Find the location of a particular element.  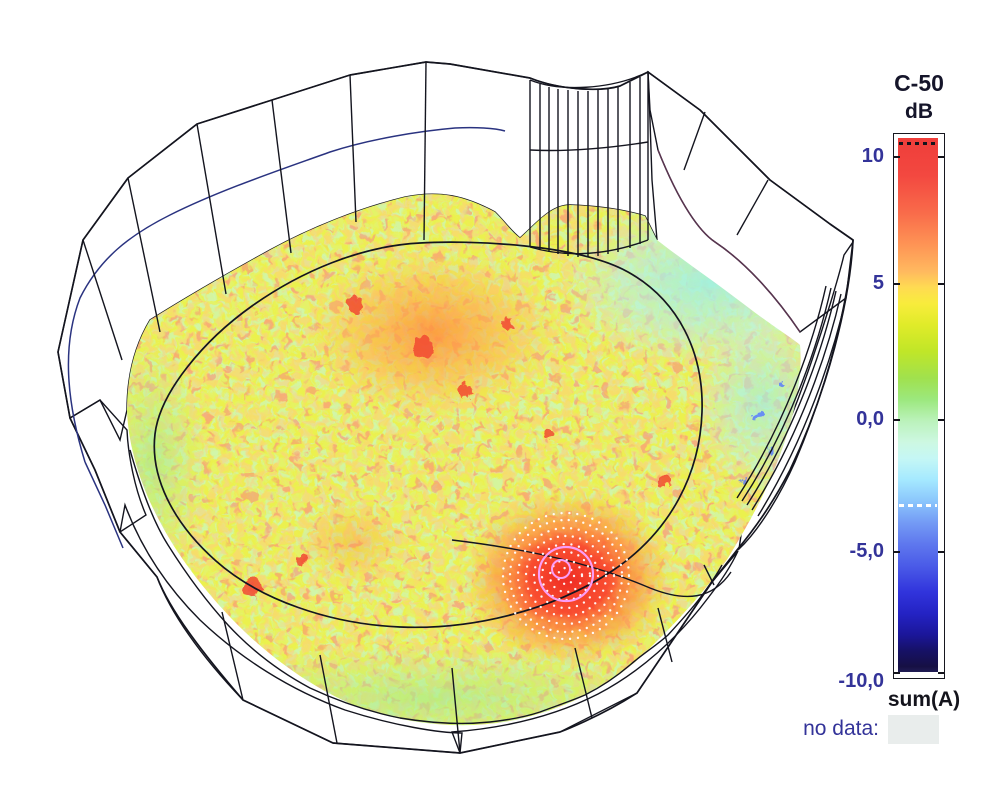

speaker-circle-outer is located at coordinates (566, 574).